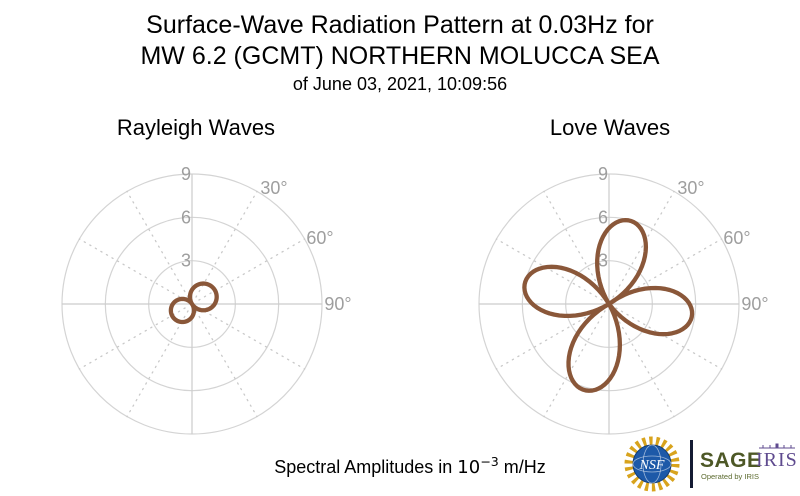 The image size is (800, 496). I want to click on nsf-logo-text: NSF, so click(652, 465).